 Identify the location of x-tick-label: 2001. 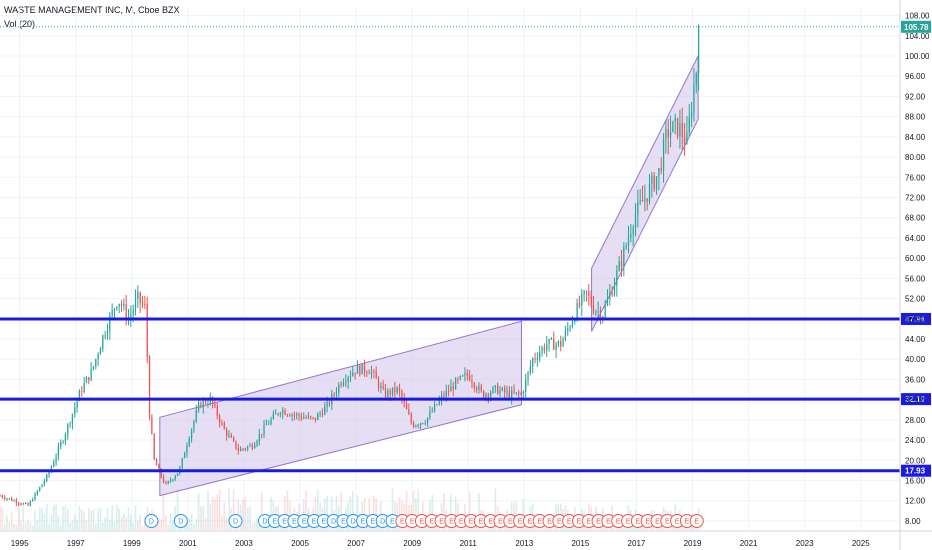
(188, 543).